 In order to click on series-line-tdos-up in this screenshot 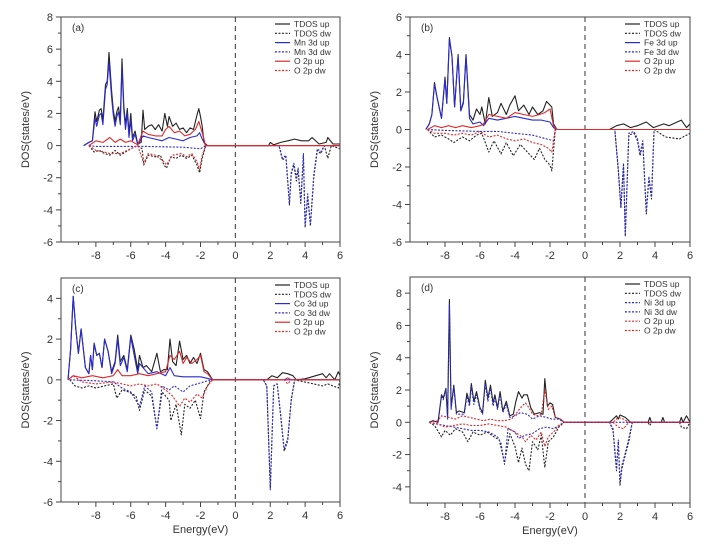, I will do `click(211, 99)`.